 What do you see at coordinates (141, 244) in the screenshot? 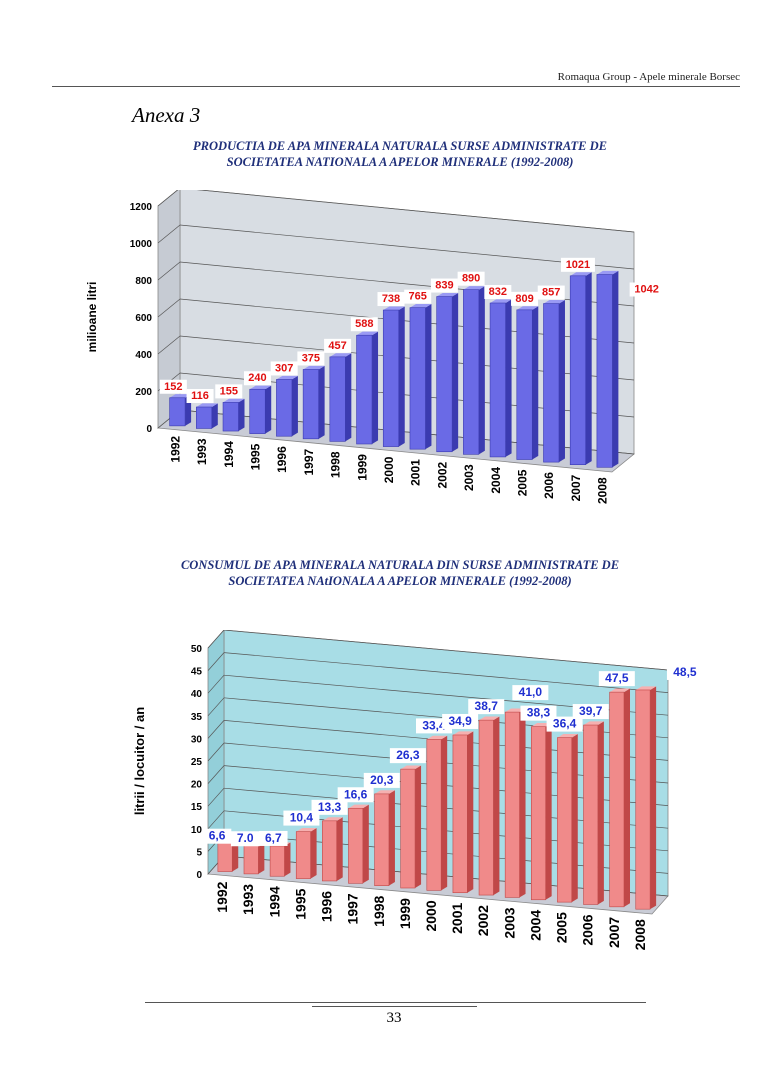
I see `production-y-tick-label: 1000` at bounding box center [141, 244].